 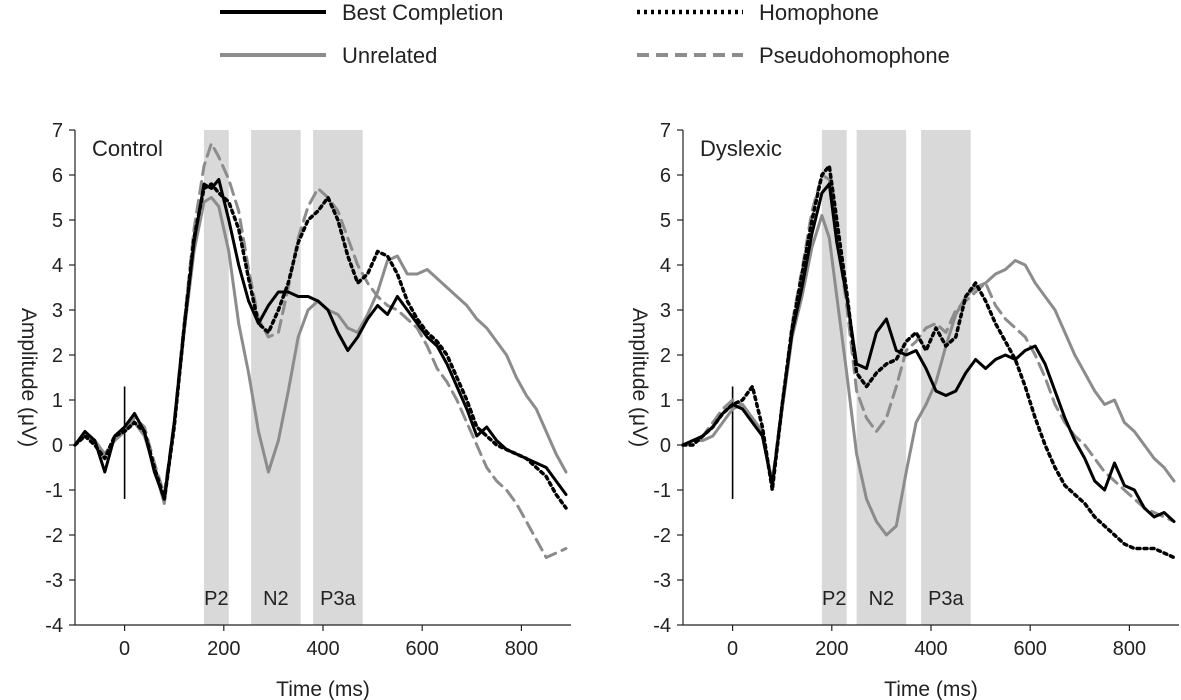 What do you see at coordinates (741, 148) in the screenshot?
I see `panel-title: Dyslexic` at bounding box center [741, 148].